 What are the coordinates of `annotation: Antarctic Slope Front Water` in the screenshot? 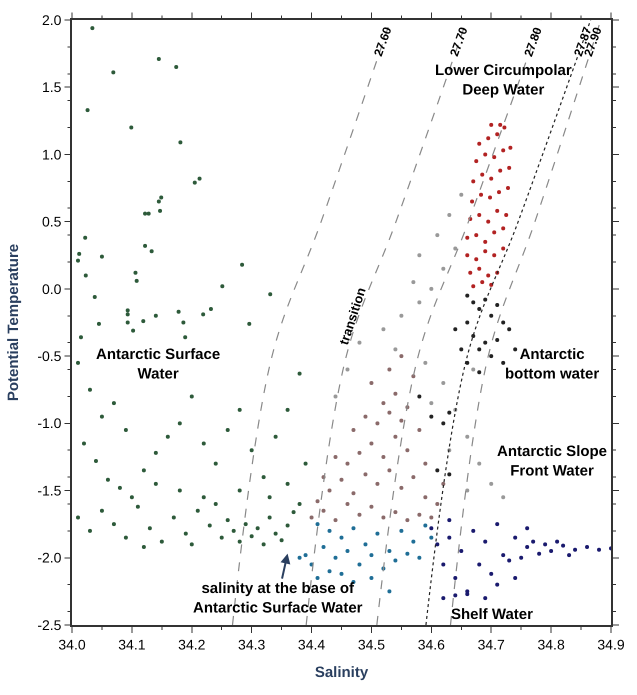 It's located at (552, 461).